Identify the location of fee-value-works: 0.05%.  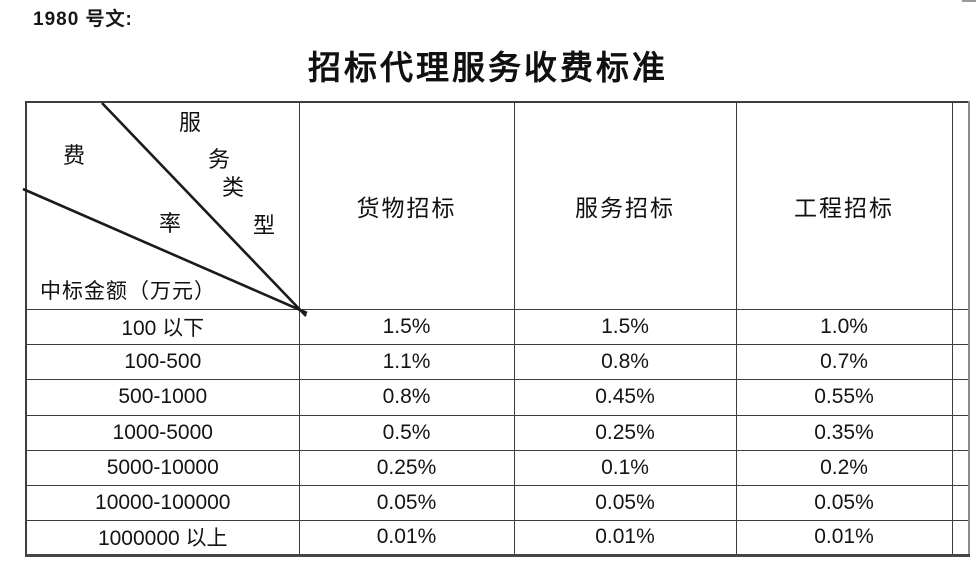
(844, 502).